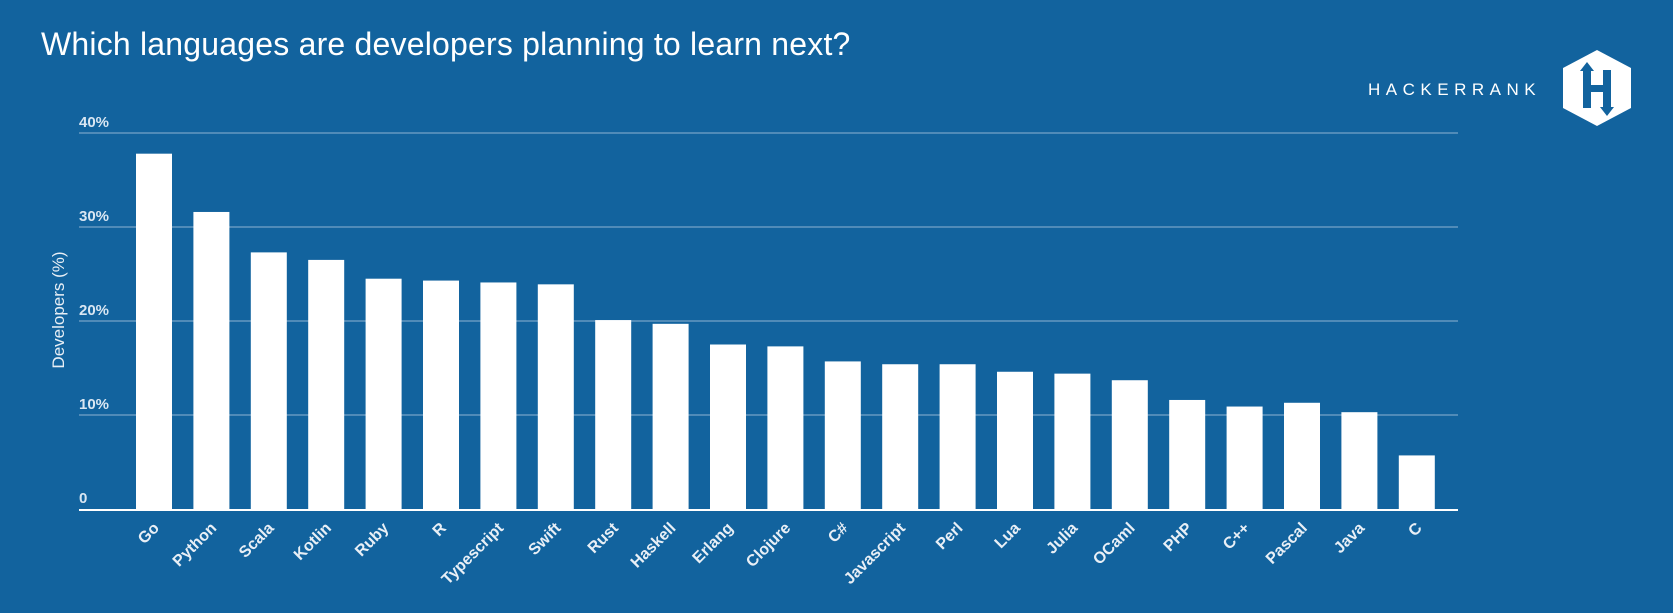 This screenshot has width=1673, height=613. What do you see at coordinates (1015, 440) in the screenshot?
I see `bar-lua` at bounding box center [1015, 440].